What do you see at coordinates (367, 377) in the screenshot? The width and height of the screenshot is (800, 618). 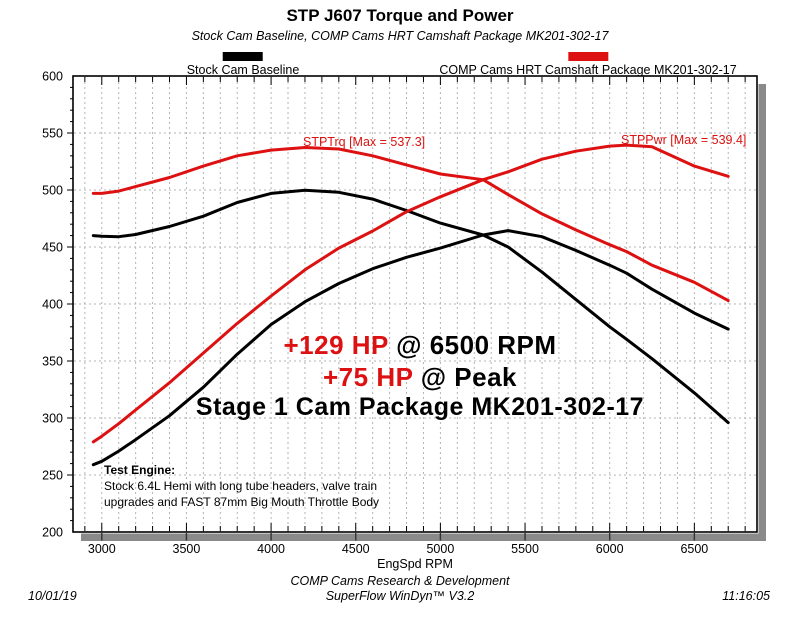 I see `gain-peak-red: +75 HP` at bounding box center [367, 377].